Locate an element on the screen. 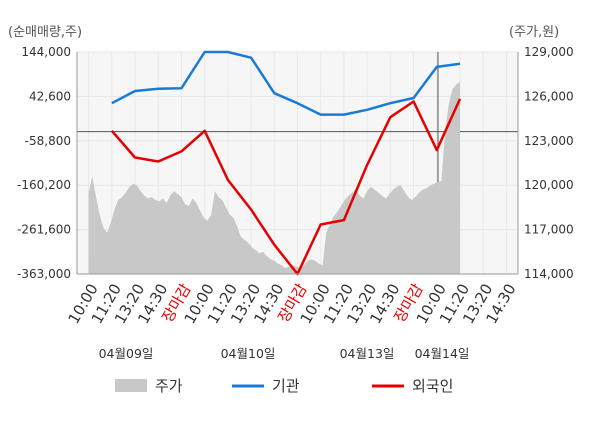 The image size is (600, 428). date-label: 04월14일 is located at coordinates (442, 353).